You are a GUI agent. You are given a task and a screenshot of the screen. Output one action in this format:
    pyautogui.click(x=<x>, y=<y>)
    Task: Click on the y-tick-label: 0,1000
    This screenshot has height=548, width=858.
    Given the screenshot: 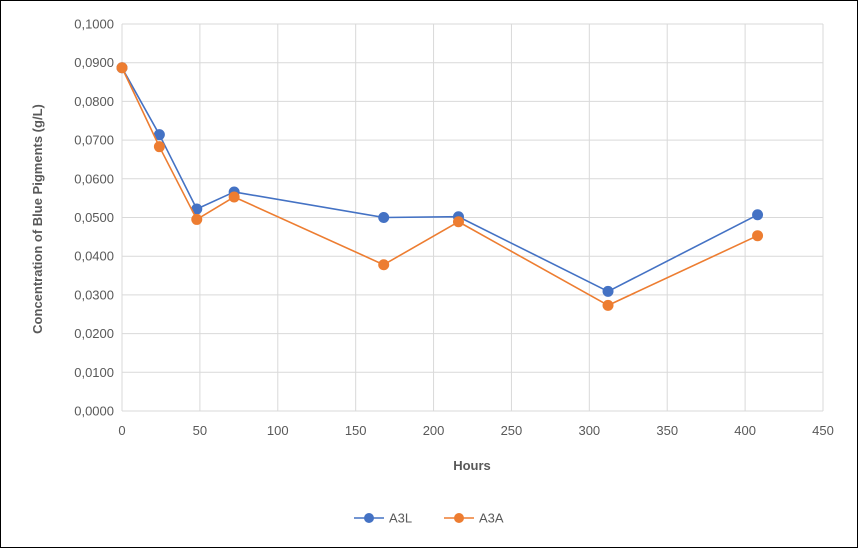 What is the action you would take?
    pyautogui.click(x=94, y=24)
    